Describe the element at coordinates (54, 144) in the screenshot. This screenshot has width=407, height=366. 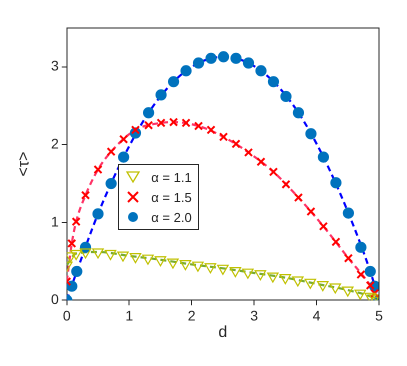
I see `y-tick-label: 2` at that location.